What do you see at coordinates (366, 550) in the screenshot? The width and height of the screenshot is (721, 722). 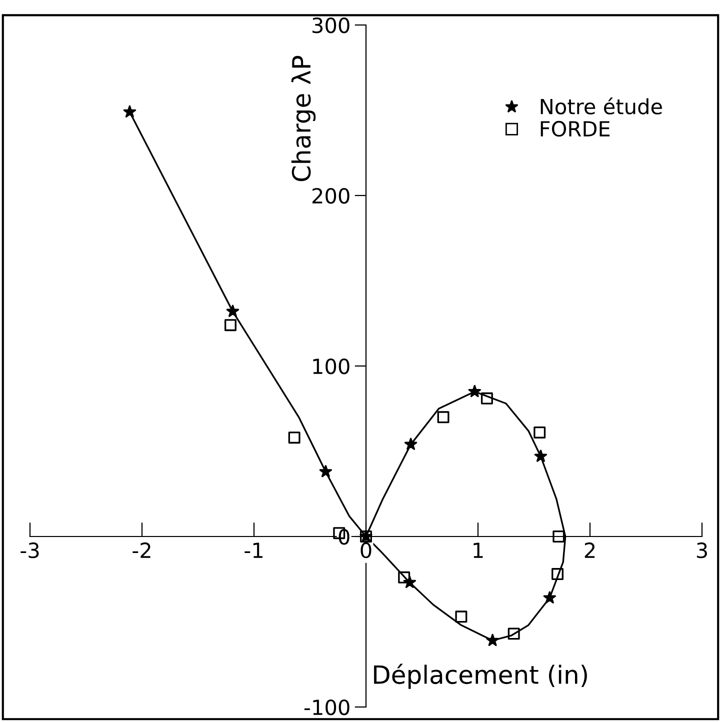 I see `x-tick-label: 0` at bounding box center [366, 550].